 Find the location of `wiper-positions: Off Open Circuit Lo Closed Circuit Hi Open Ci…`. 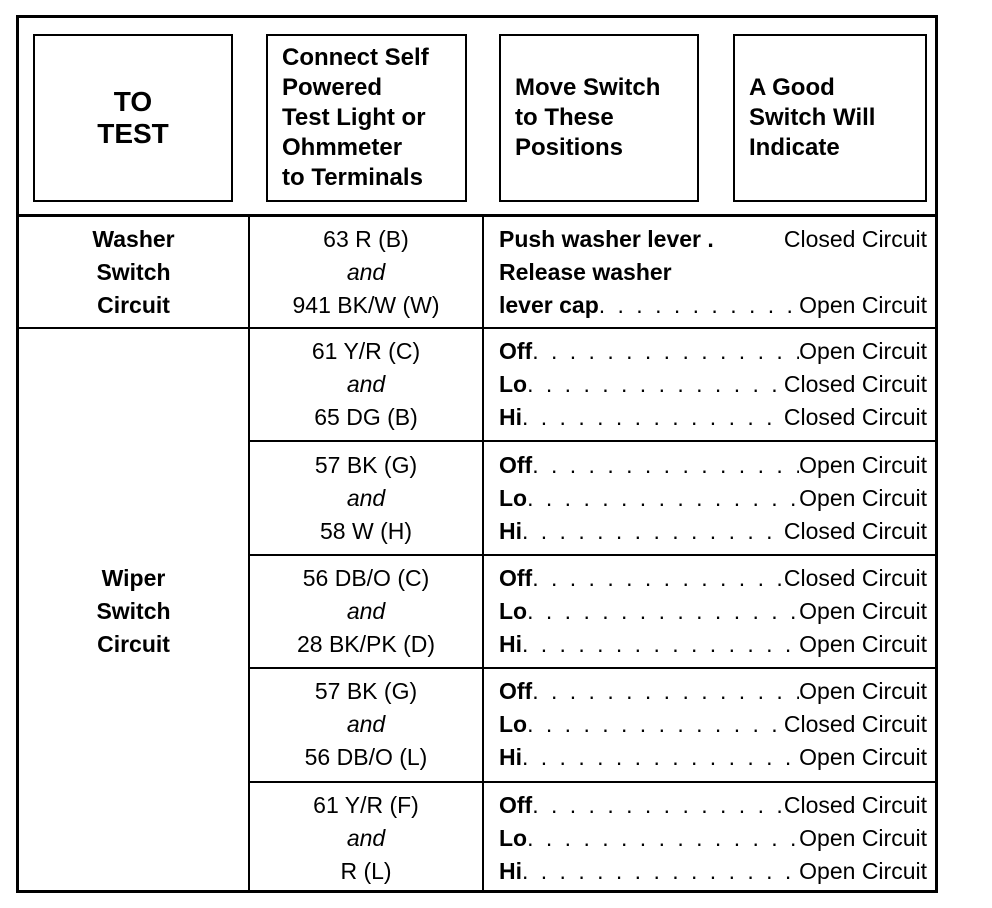

wiper-positions: Off Open Circuit Lo Closed Circuit Hi Open Ci… is located at coordinates (713, 724).